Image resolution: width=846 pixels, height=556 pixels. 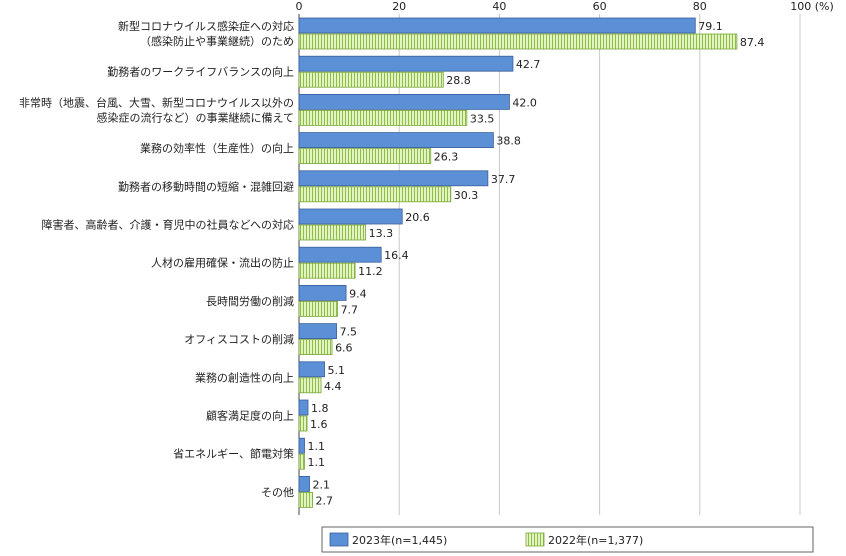 What do you see at coordinates (370, 271) in the screenshot?
I see `value-label: 11.2` at bounding box center [370, 271].